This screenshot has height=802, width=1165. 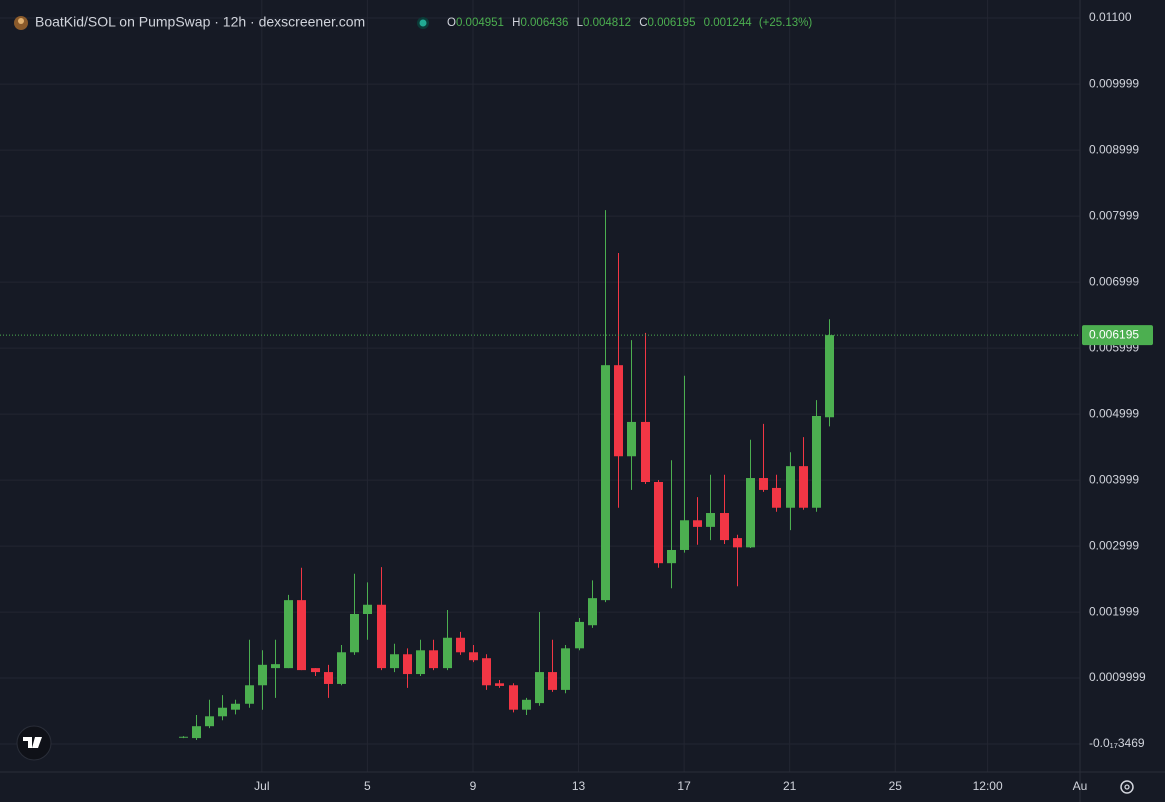 What do you see at coordinates (1114, 611) in the screenshot?
I see `y-tick-label: 0.001999` at bounding box center [1114, 611].